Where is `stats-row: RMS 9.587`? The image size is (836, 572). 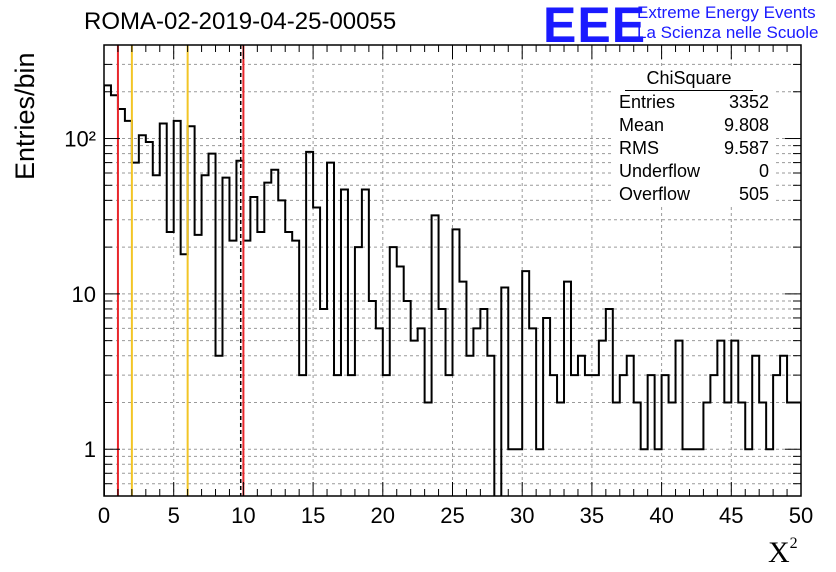 stats-row: RMS 9.587 is located at coordinates (692, 148).